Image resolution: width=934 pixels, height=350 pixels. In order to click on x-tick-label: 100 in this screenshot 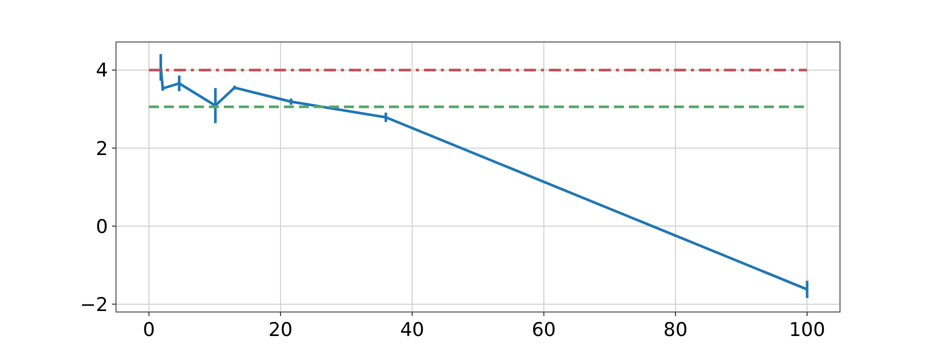, I will do `click(807, 330)`.